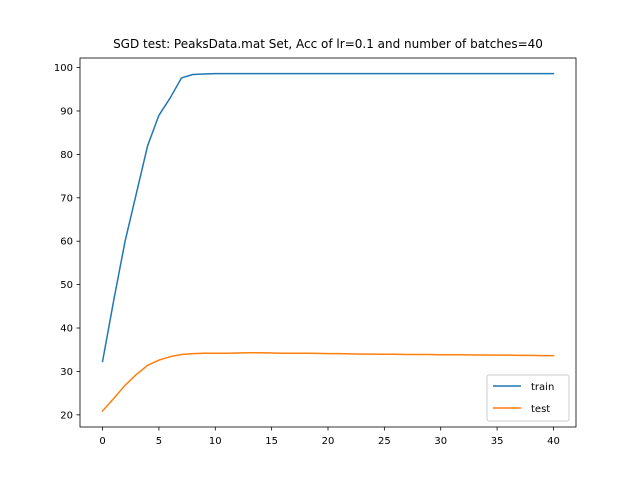 The image size is (640, 480). I want to click on x-tick-label: 35, so click(497, 441).